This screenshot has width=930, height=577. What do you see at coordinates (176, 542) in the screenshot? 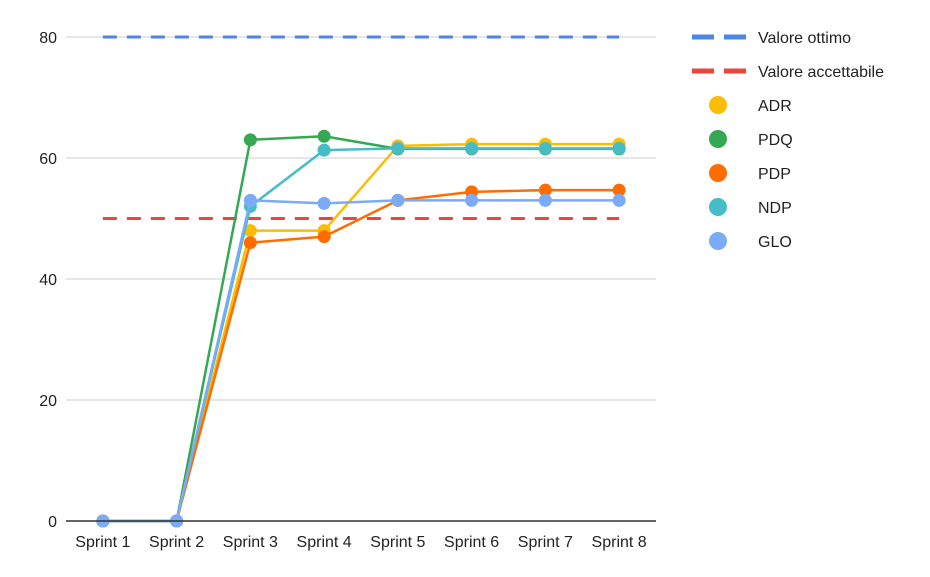
I see `x-tick-label: Sprint 2` at bounding box center [176, 542].